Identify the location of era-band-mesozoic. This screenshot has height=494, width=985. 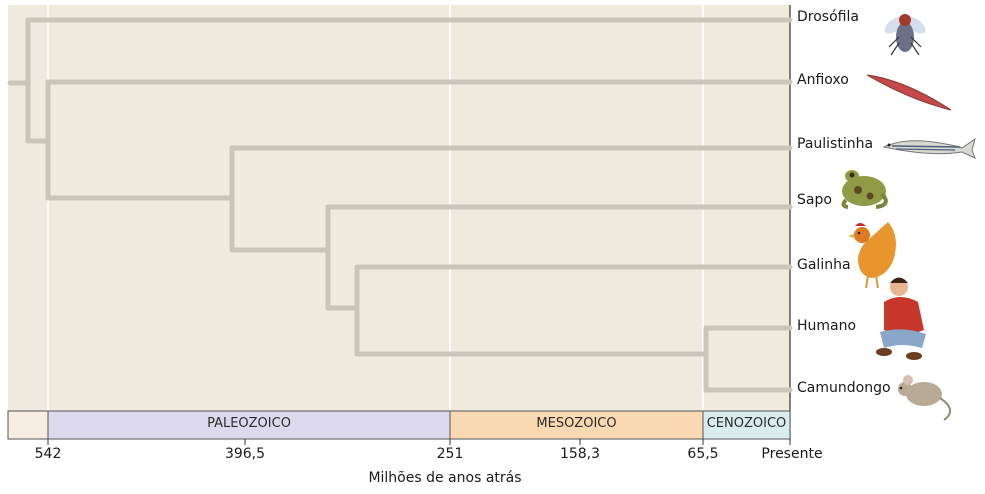
(576, 425).